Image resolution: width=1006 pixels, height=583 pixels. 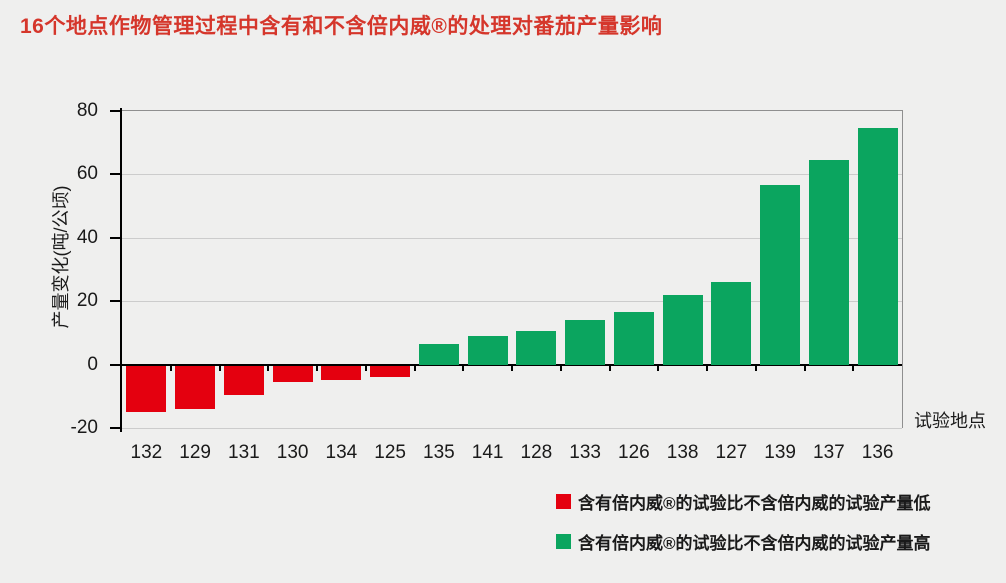 What do you see at coordinates (84, 427) in the screenshot?
I see `y-tick-label--20: -20` at bounding box center [84, 427].